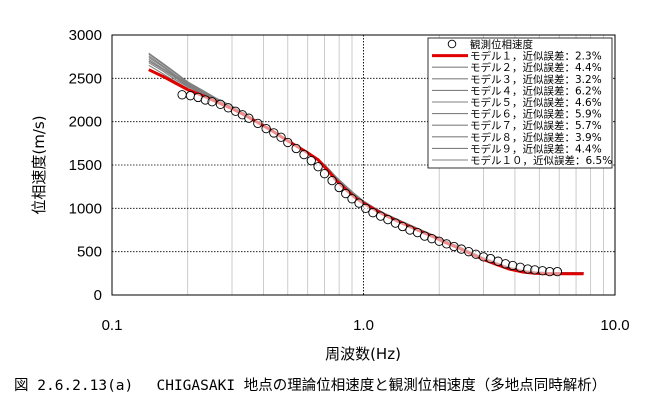 This screenshot has width=656, height=405. What do you see at coordinates (536, 148) in the screenshot?
I see `legend-label-model-9: モデル９，近似誤差：4.4%` at bounding box center [536, 148].